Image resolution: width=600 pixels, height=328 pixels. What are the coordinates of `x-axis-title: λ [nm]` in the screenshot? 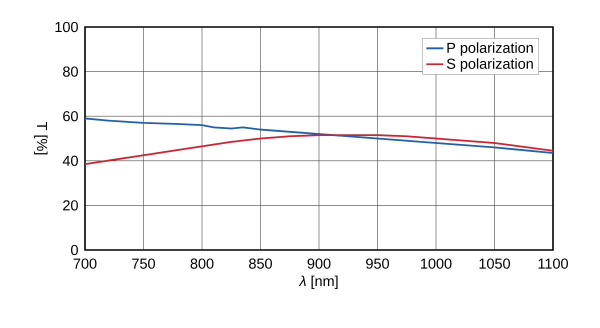 It's located at (318, 283).